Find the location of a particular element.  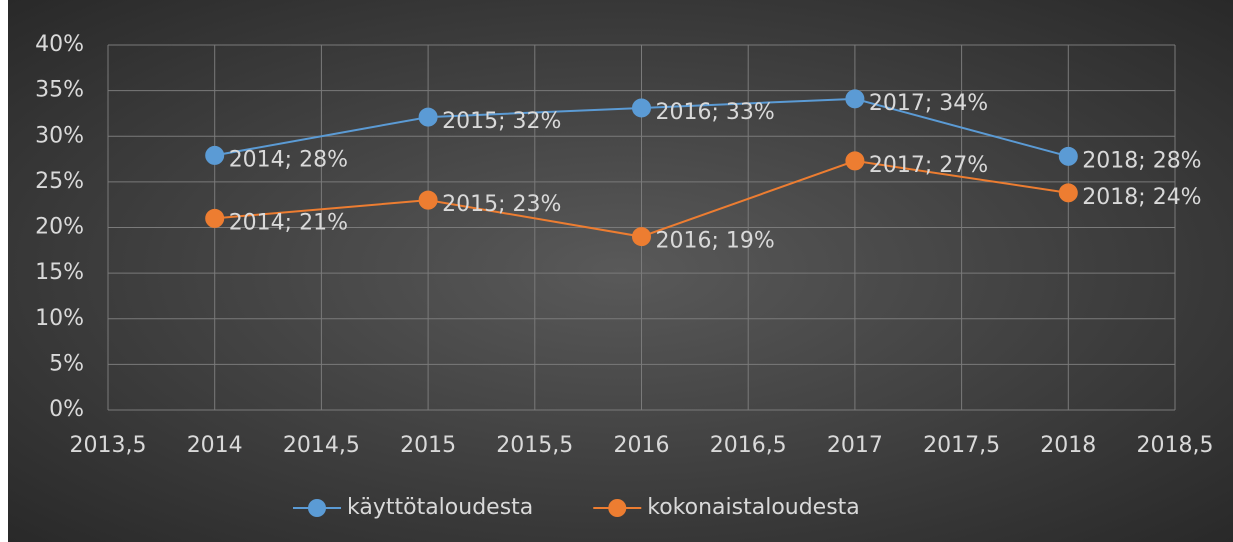

x-tick-label: 2017 is located at coordinates (855, 445).